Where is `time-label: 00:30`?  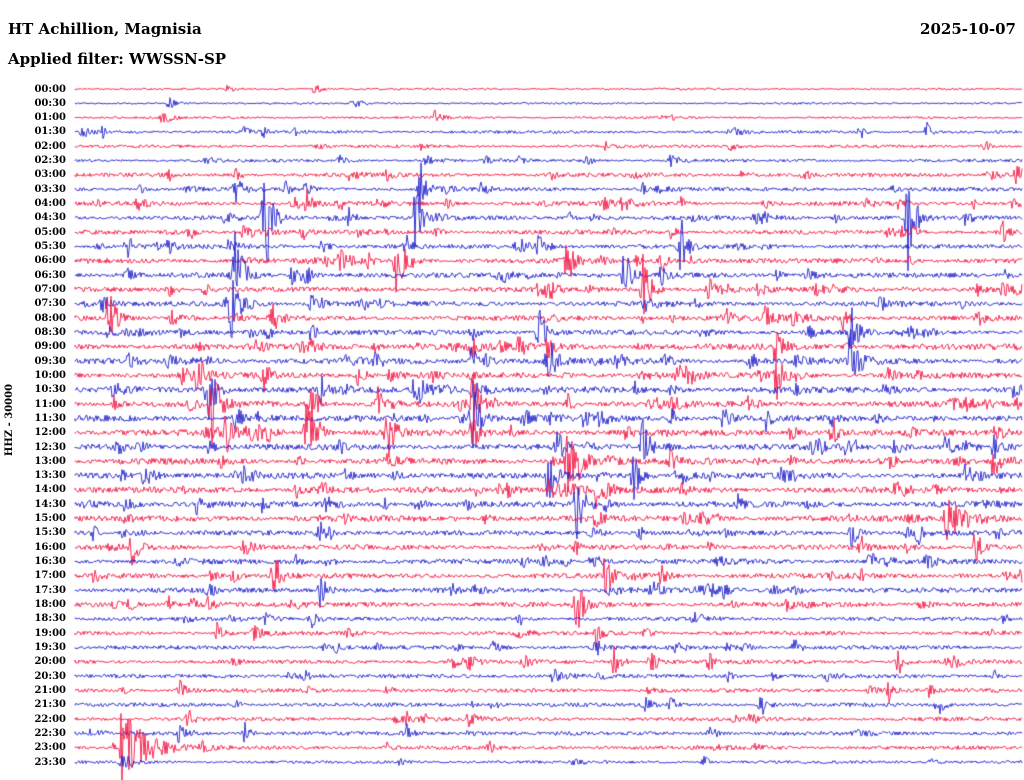 time-label: 00:30 is located at coordinates (50, 103).